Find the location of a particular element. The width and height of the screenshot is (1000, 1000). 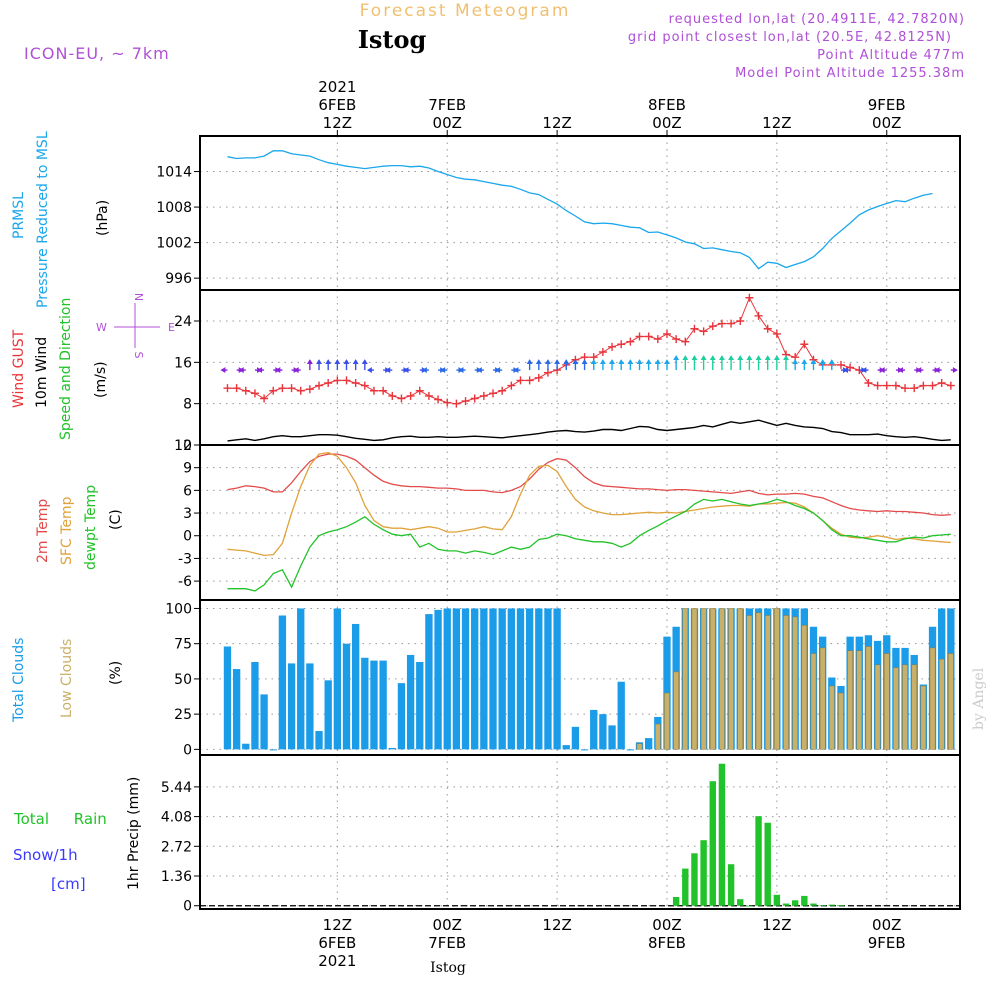

y-tick-label: 8 is located at coordinates (187, 405).